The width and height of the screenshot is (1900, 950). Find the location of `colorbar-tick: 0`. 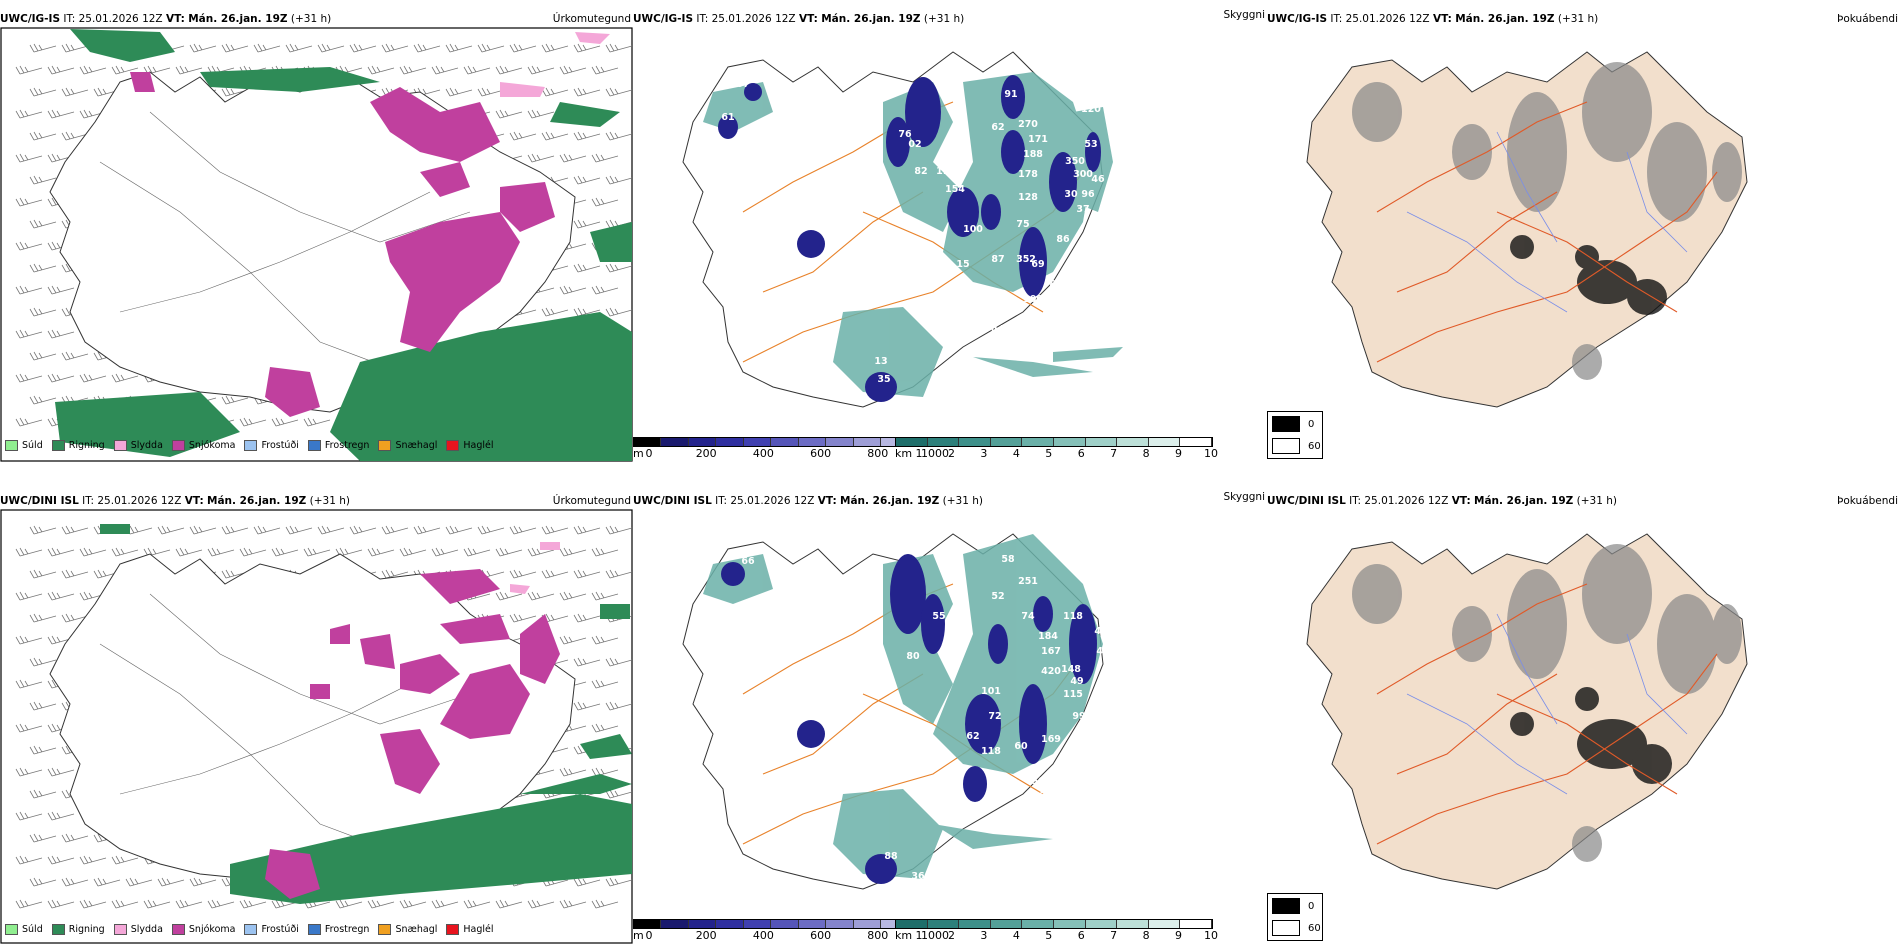

colorbar-tick: 0 is located at coordinates (649, 935).